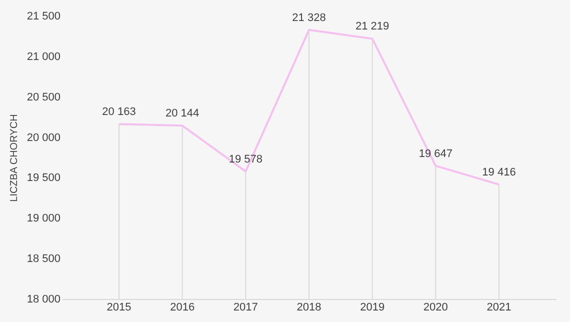 Image resolution: width=570 pixels, height=322 pixels. I want to click on x-tick-label: 2019, so click(372, 308).